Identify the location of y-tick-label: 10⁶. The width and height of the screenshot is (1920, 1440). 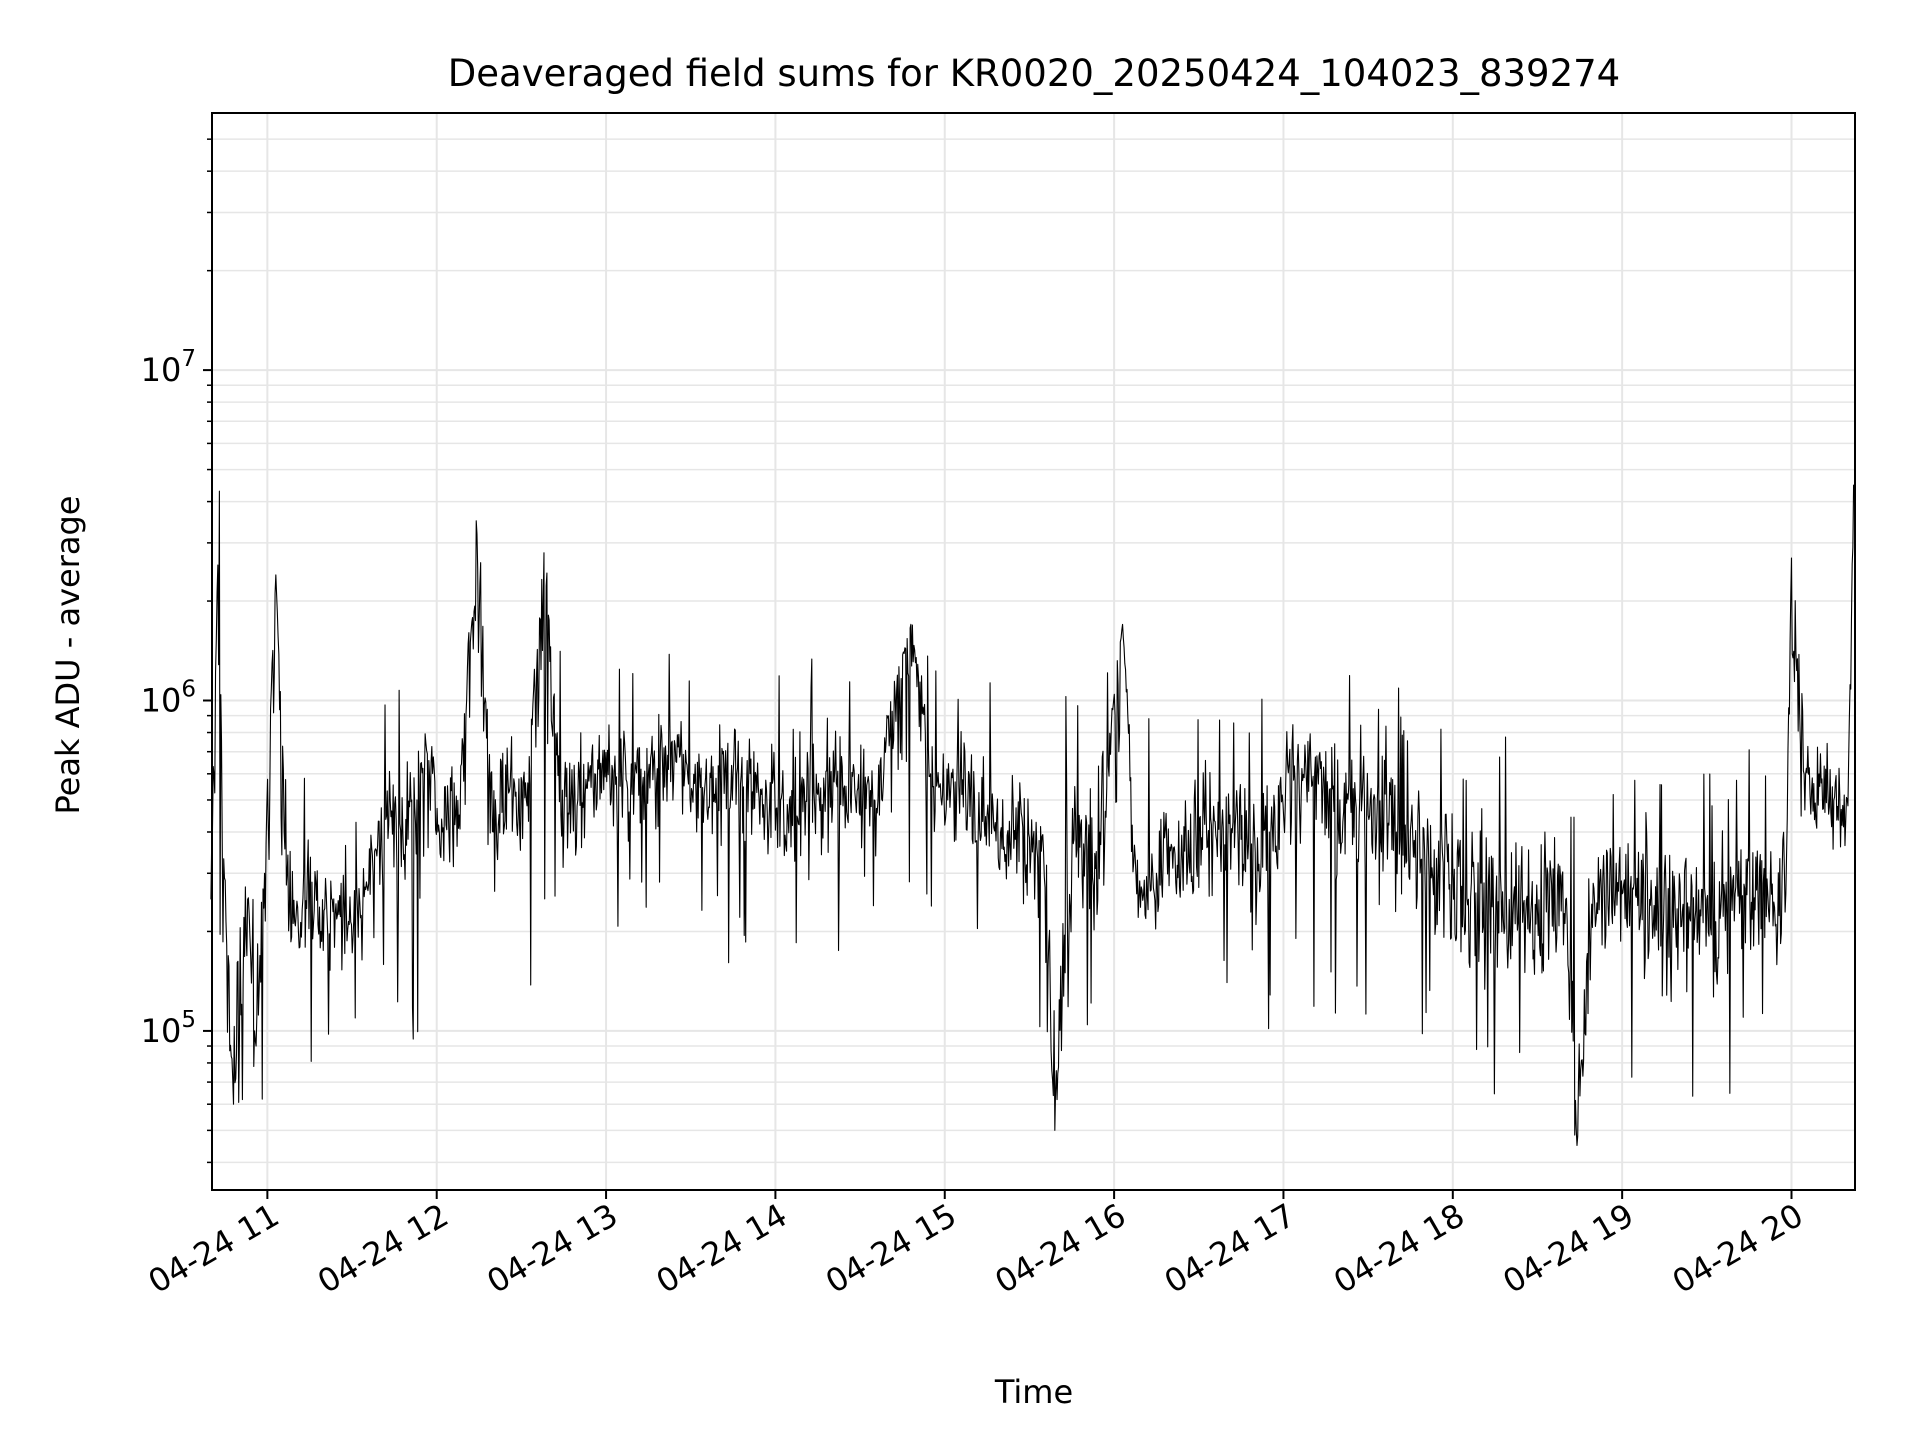
(168, 698).